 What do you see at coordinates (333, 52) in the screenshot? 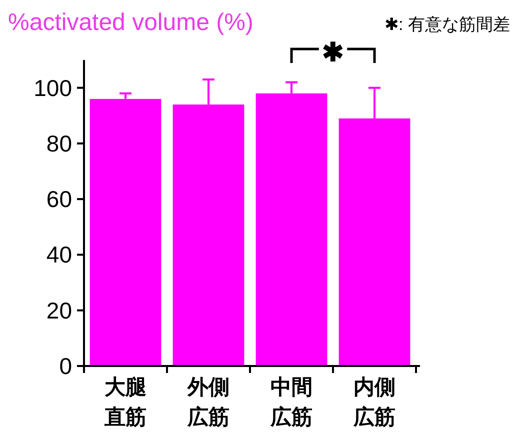
I see `annotation: ✱` at bounding box center [333, 52].